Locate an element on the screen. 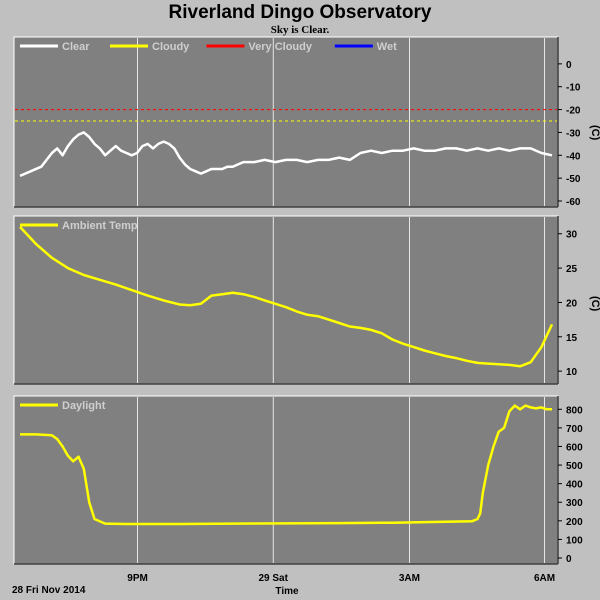  date-label: 28 Fri Nov 2014 is located at coordinates (49, 590).